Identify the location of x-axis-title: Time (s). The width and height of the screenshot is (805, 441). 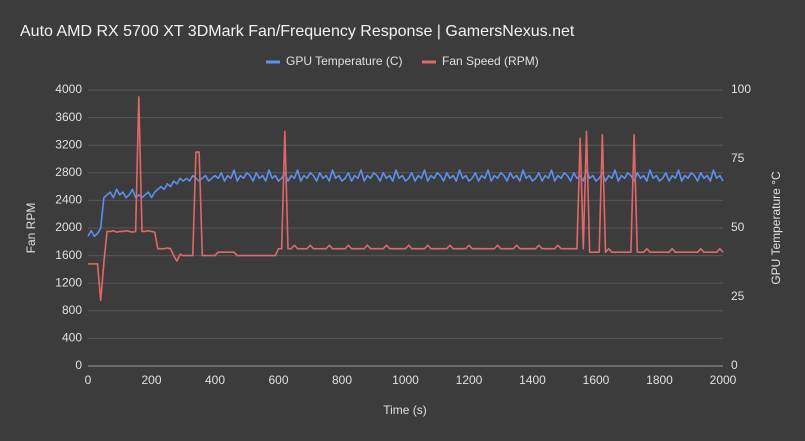
(405, 410).